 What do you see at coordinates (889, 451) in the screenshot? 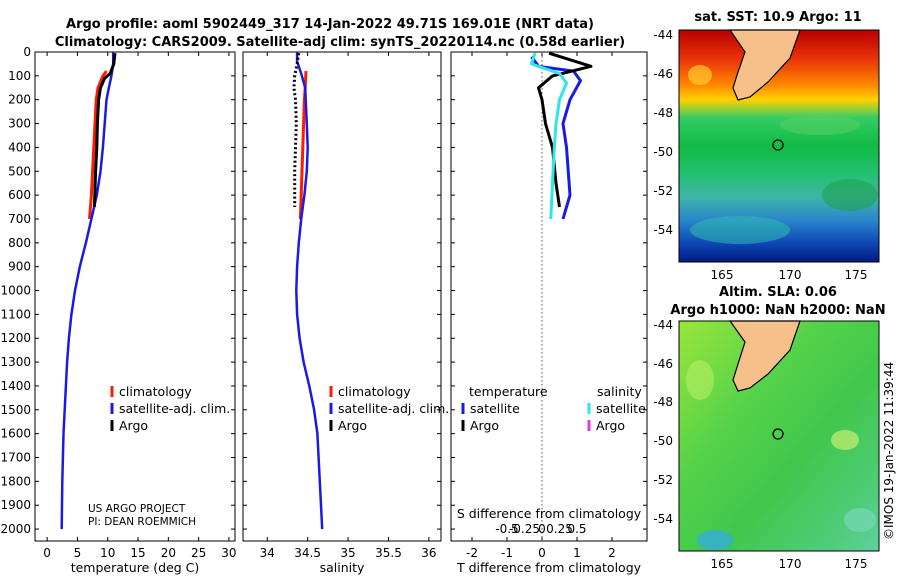
I see `imos-credit: ©IMOS 19-Jan-2022 11:39:44` at bounding box center [889, 451].